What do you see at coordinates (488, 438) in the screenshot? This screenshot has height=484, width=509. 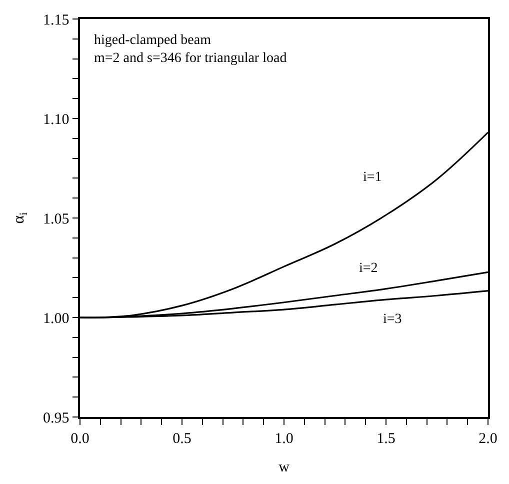 I see `x-tick-label: 2.0` at bounding box center [488, 438].